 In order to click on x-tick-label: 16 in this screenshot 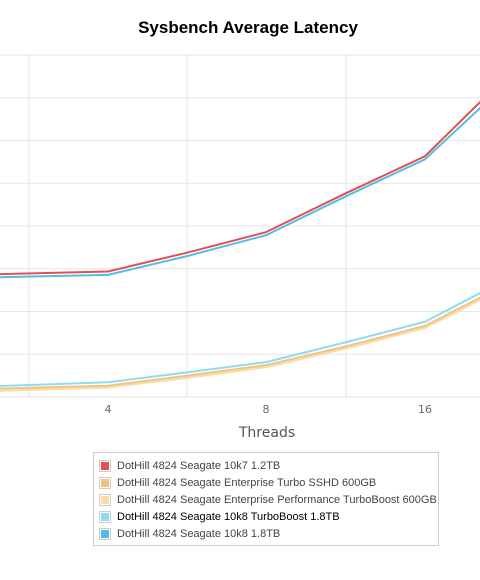, I will do `click(425, 409)`.